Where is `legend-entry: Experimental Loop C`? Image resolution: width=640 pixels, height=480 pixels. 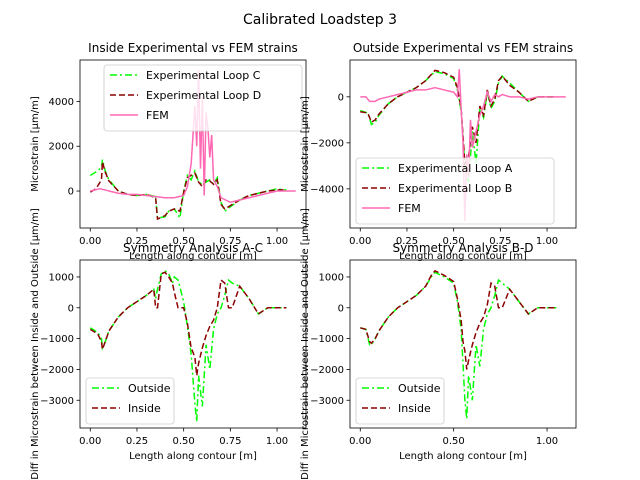
legend-entry: Experimental Loop C is located at coordinates (203, 75).